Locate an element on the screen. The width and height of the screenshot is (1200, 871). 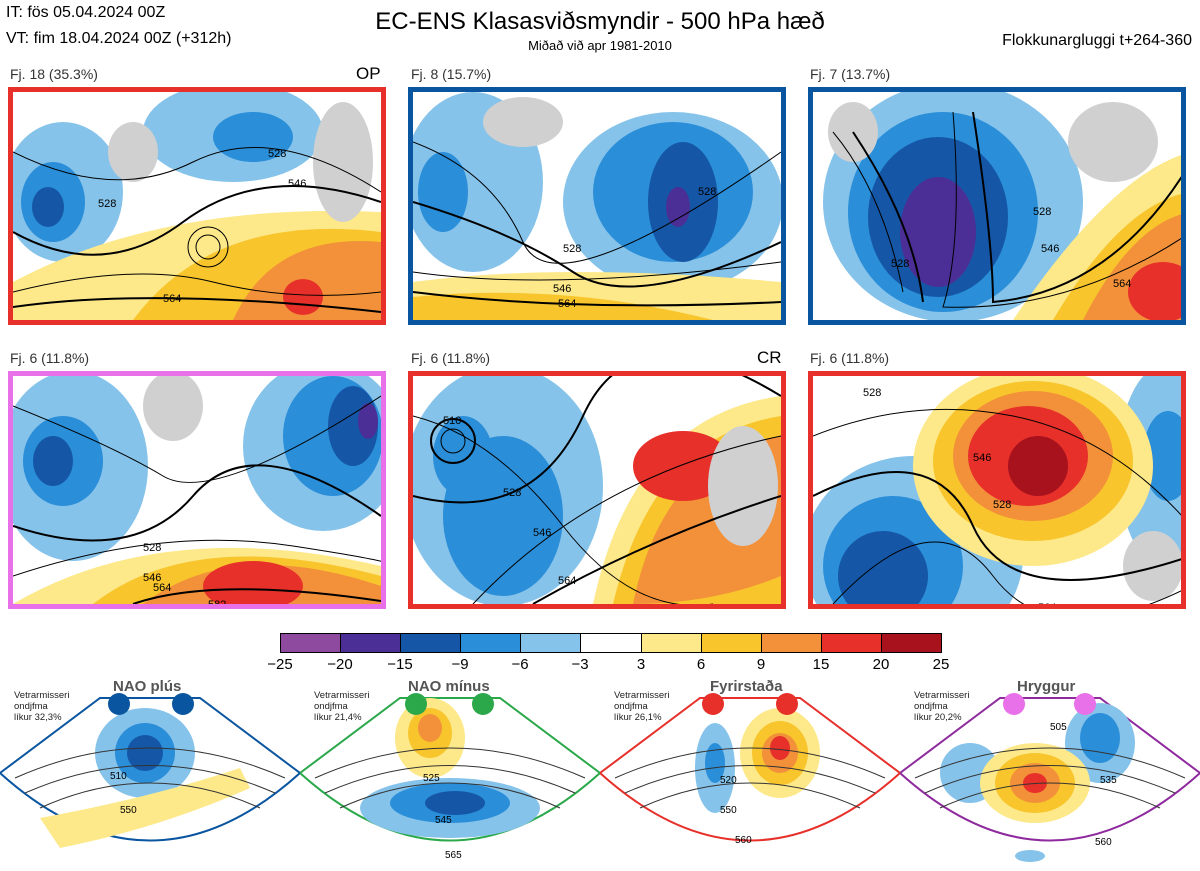
regime-3-info: Vetrarmisseri ondjfma líkur 26,1% is located at coordinates (641, 706).